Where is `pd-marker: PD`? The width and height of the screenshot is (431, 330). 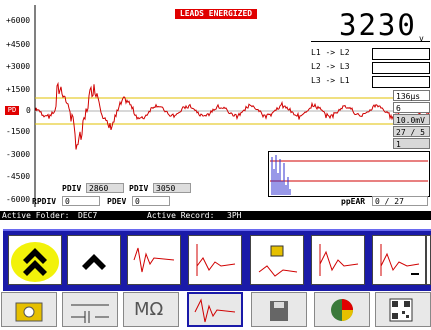 pd-marker: PD is located at coordinates (12, 110).